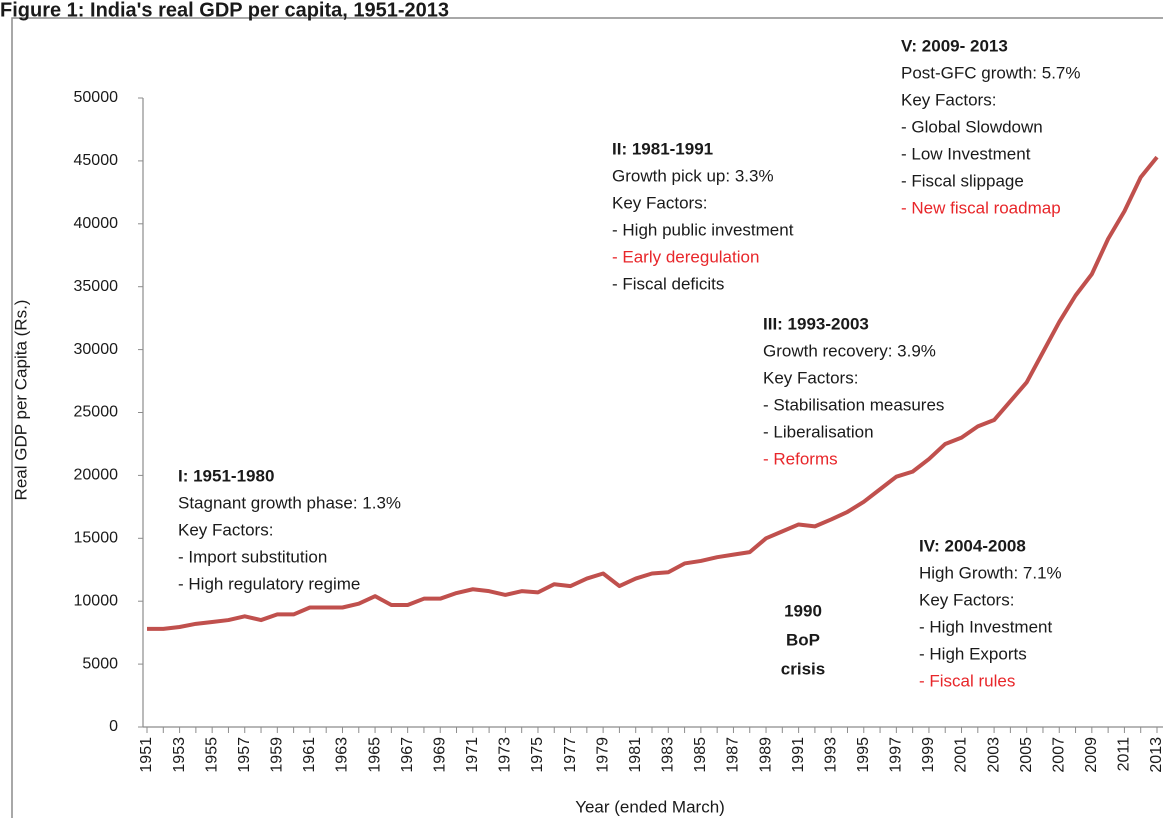  I want to click on x-tick-label: 2007, so click(1058, 755).